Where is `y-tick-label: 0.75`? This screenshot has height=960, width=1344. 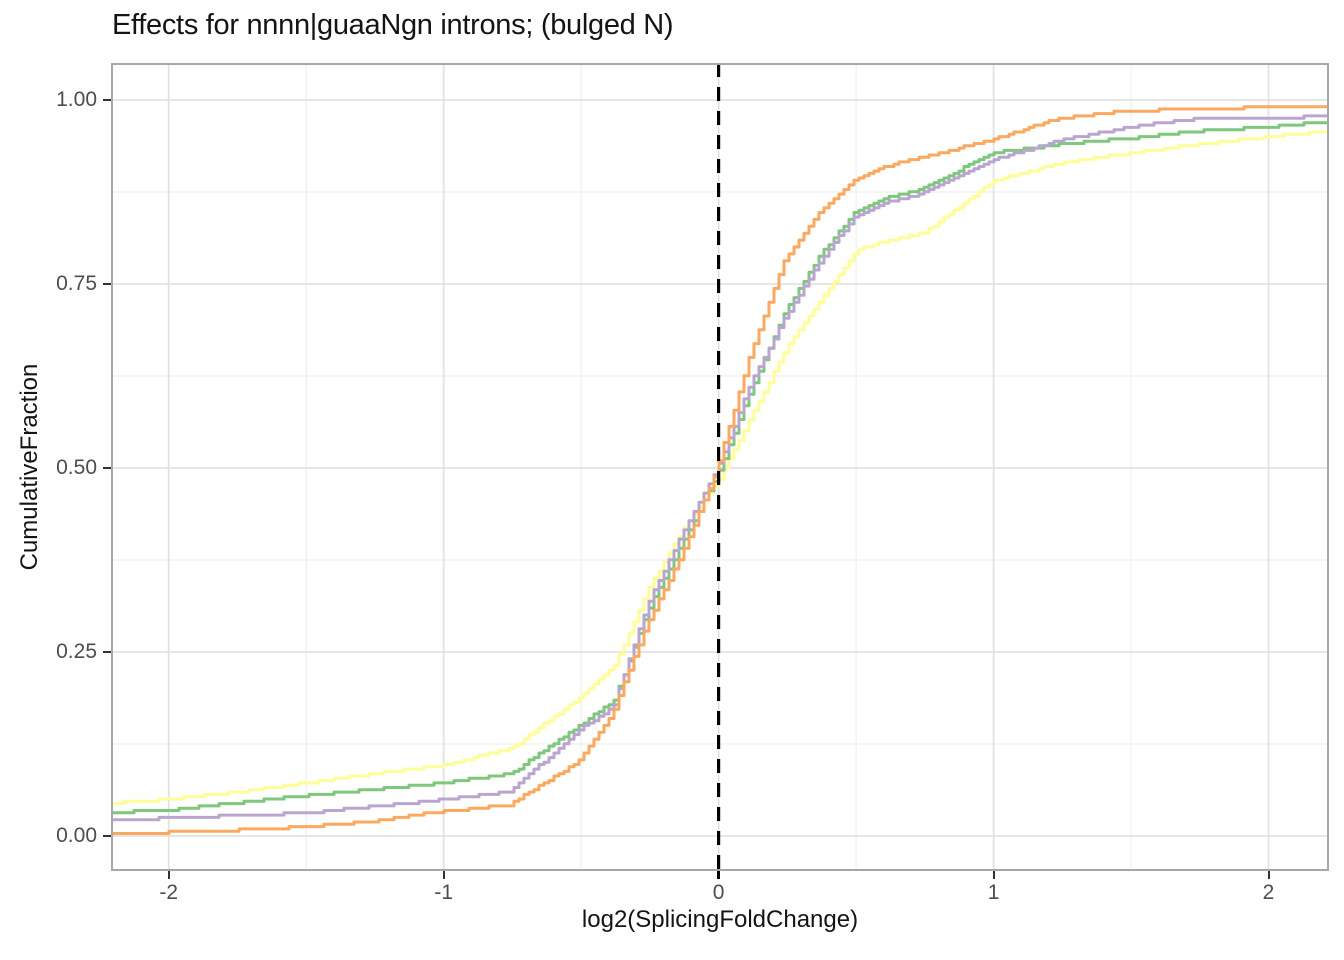 y-tick-label: 0.75 is located at coordinates (76, 283).